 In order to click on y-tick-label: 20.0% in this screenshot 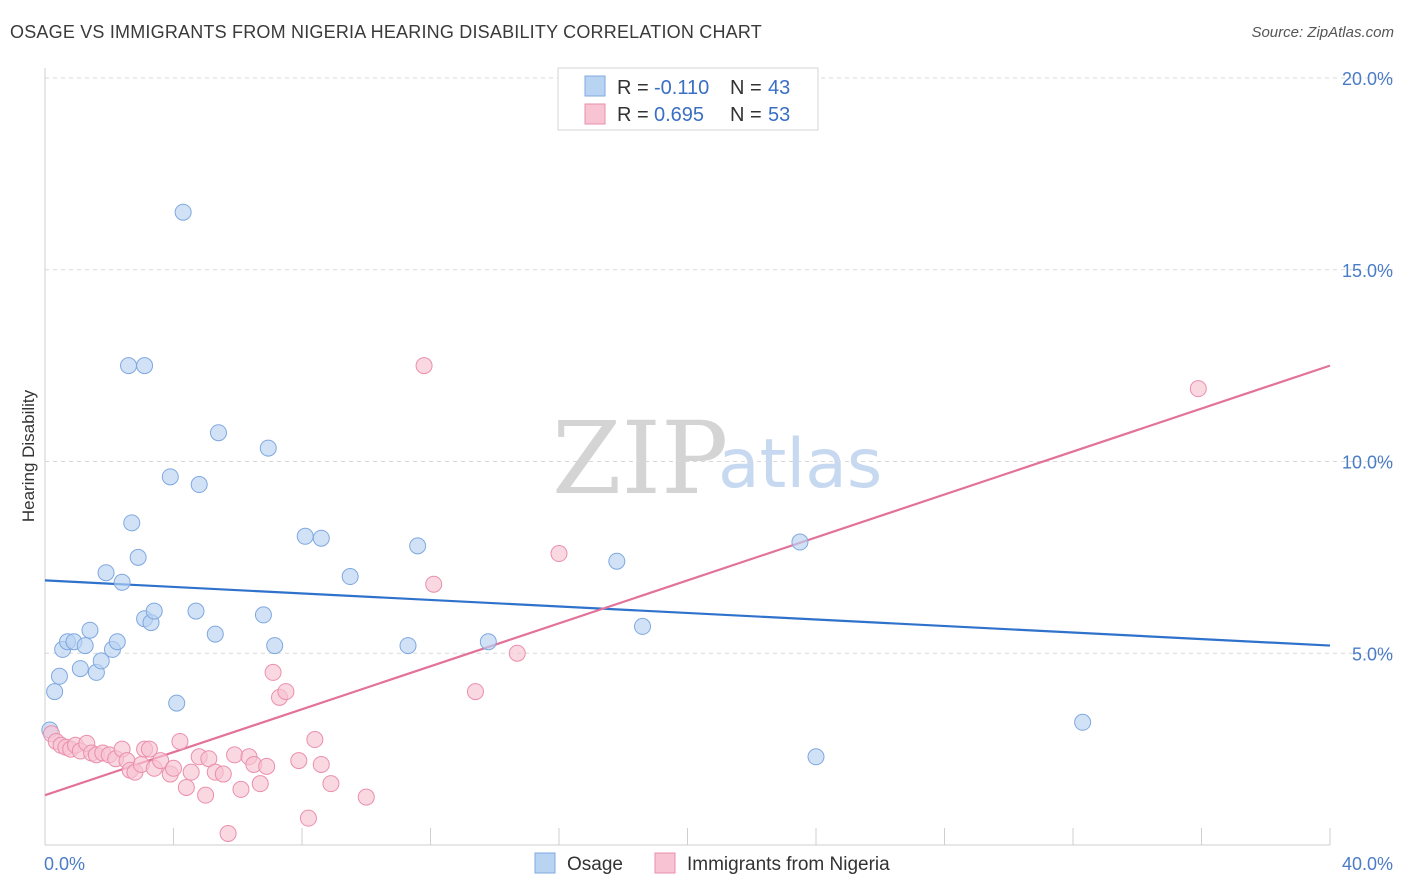, I will do `click(1367, 79)`.